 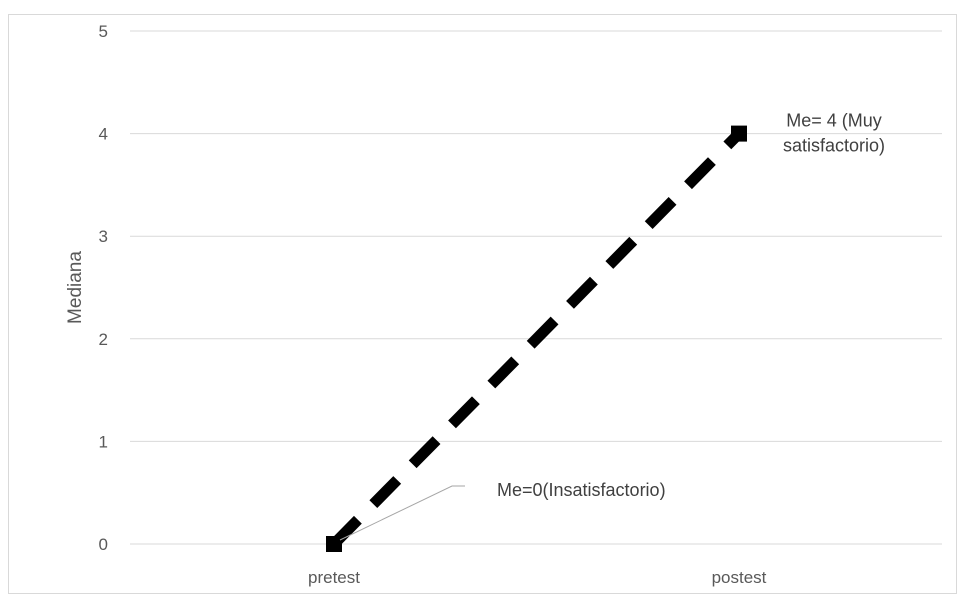 What do you see at coordinates (739, 577) in the screenshot?
I see `x-tick-label-postest: postest` at bounding box center [739, 577].